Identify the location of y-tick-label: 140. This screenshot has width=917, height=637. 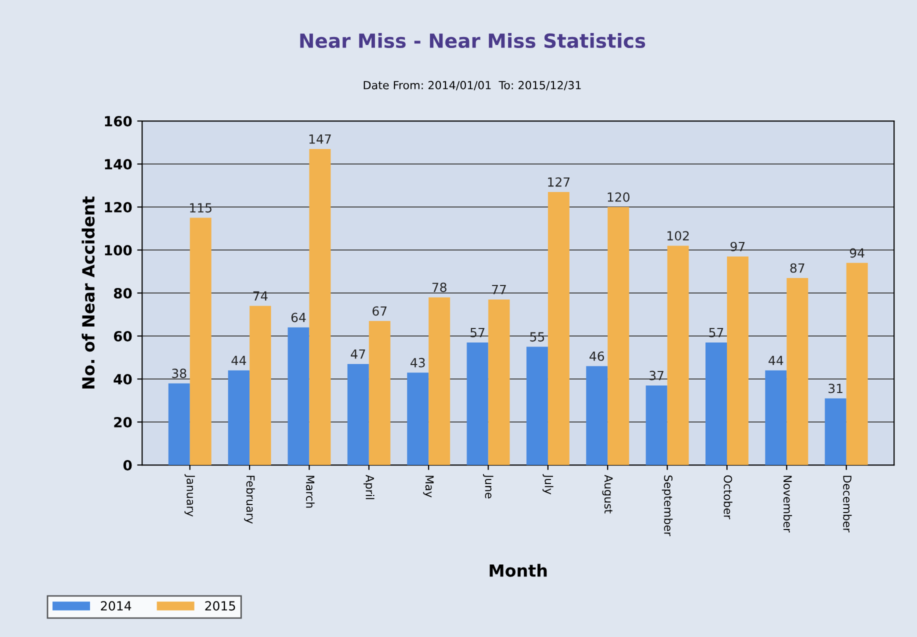
(118, 164).